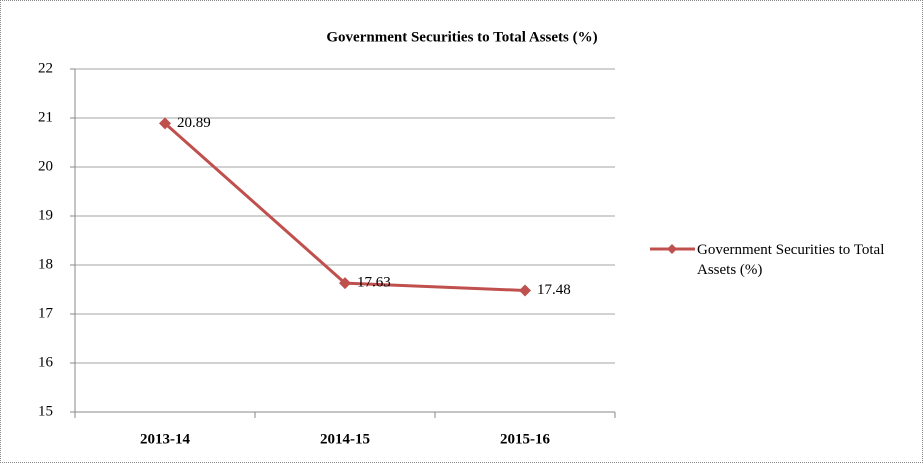 The width and height of the screenshot is (923, 463). What do you see at coordinates (45, 215) in the screenshot?
I see `y-tick-label: 19` at bounding box center [45, 215].